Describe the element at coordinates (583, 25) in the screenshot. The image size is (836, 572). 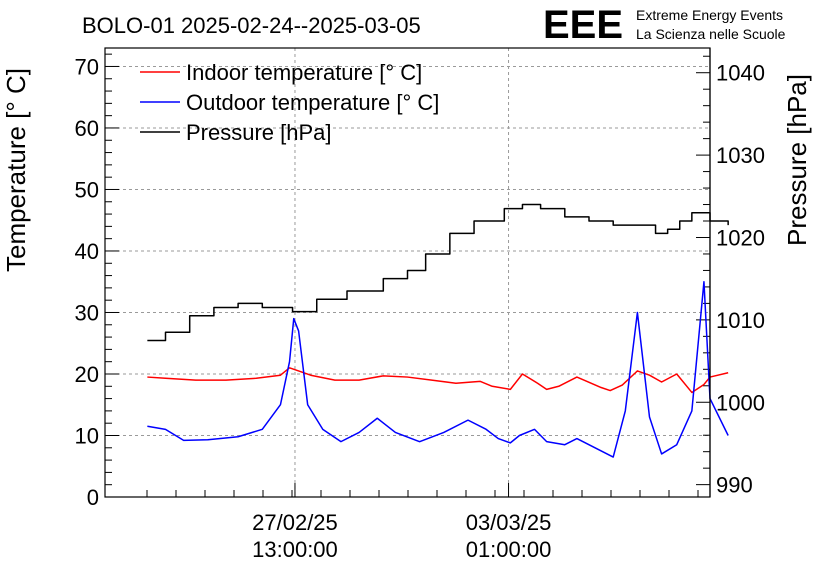
I see `eee-logo: EEE` at that location.